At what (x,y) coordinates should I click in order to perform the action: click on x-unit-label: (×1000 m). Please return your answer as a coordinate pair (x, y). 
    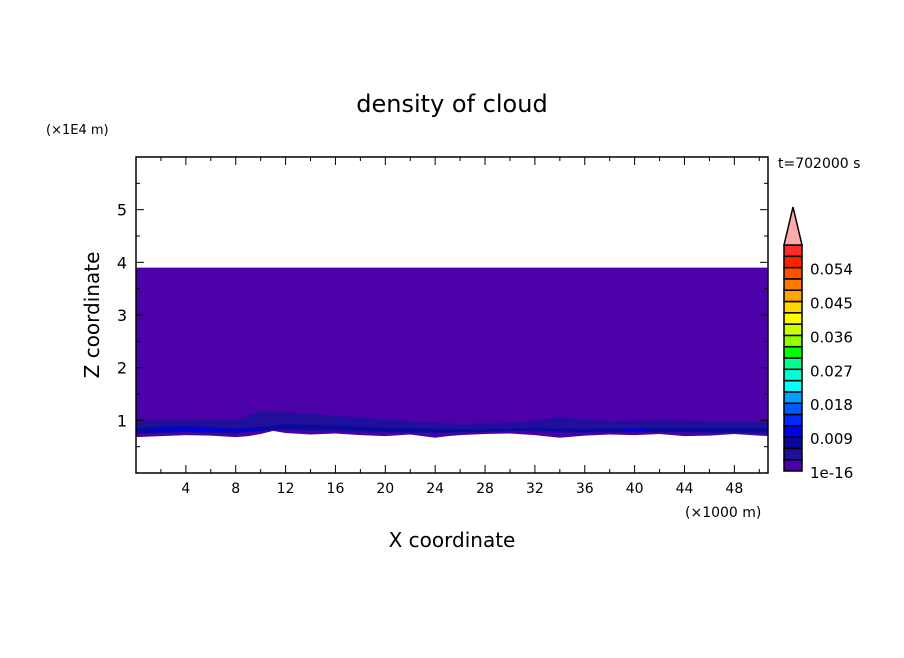
    Looking at the image, I should click on (723, 513).